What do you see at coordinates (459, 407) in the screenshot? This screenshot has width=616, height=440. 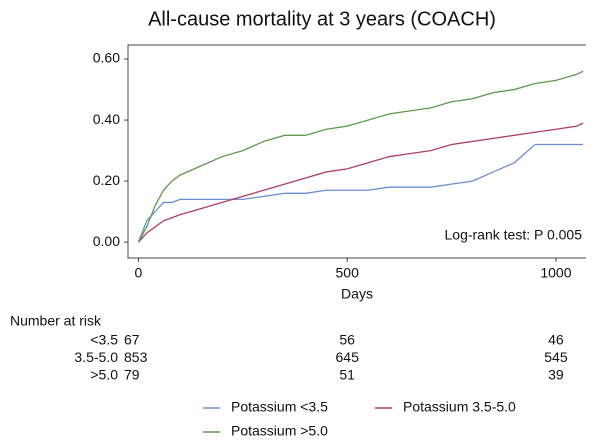 I see `legend-label: Potassium 3.5-5.0` at bounding box center [459, 407].